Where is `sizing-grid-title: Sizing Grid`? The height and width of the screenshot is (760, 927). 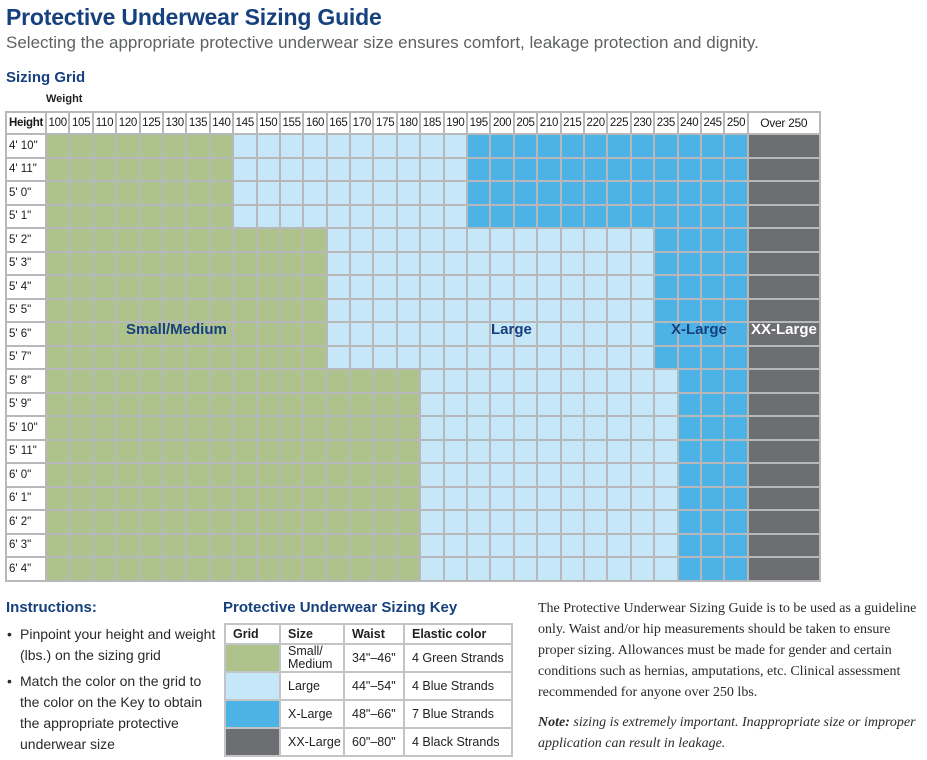 sizing-grid-title: Sizing Grid is located at coordinates (46, 77).